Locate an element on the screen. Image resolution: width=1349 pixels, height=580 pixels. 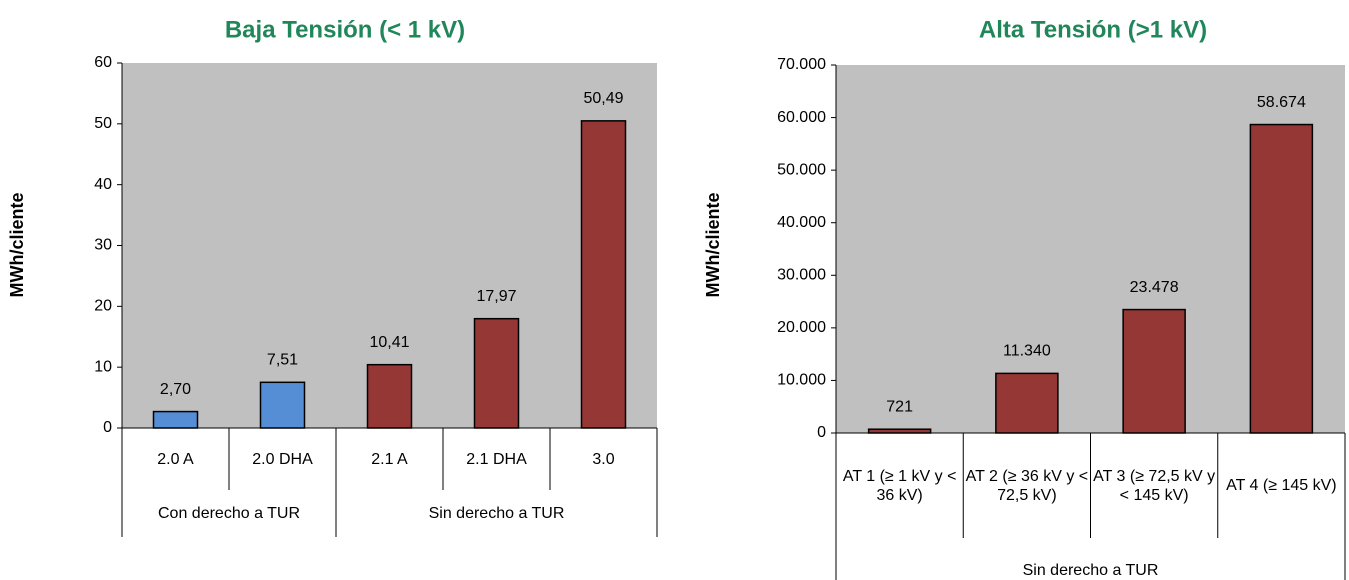
value-label: 23.478 is located at coordinates (1154, 287).